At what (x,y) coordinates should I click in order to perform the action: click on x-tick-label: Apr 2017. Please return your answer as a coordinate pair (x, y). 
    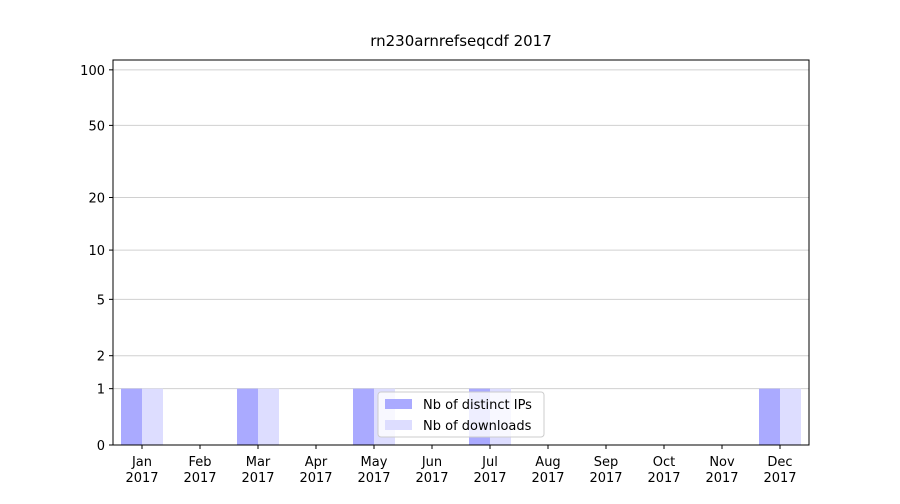
    Looking at the image, I should click on (315, 470).